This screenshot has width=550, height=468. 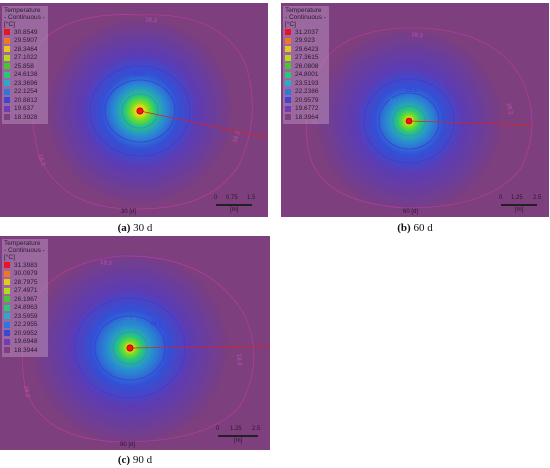 I want to click on legend-value: 20.8812, so click(x=26, y=100).